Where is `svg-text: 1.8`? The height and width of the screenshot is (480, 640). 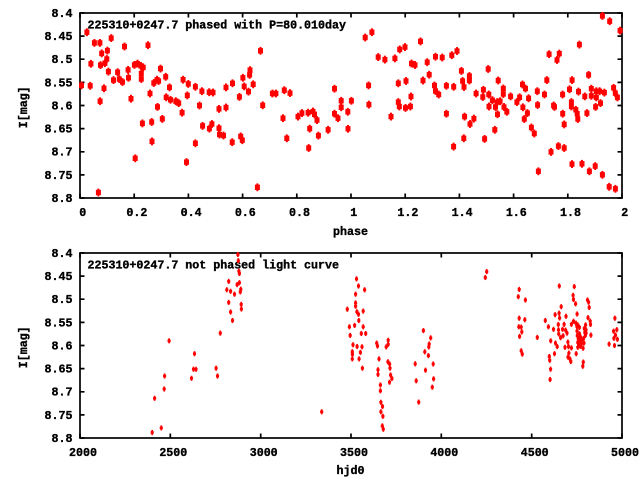 svg-text: 1.8 is located at coordinates (570, 213).